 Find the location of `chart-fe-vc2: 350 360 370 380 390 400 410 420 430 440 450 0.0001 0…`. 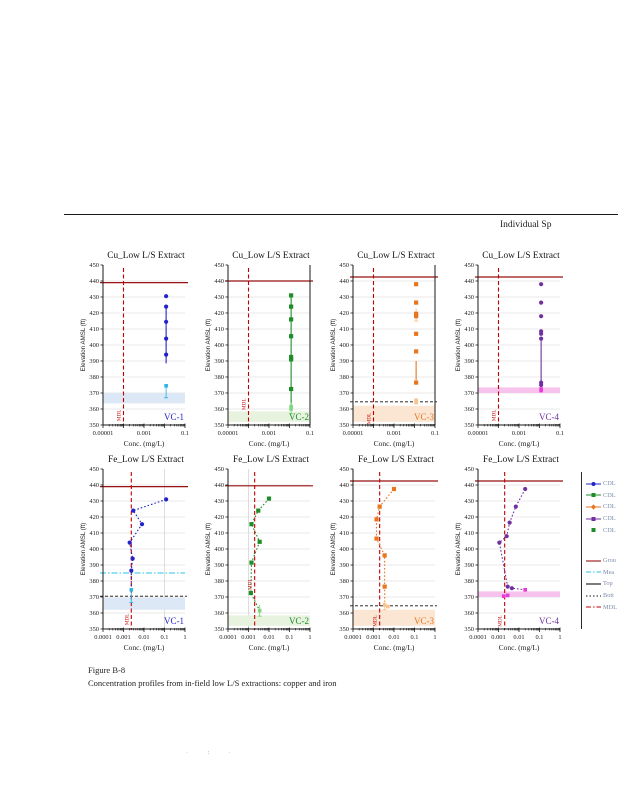

chart-fe-vc2: 350 360 370 380 390 400 410 420 430 440 450 0.0001 0… is located at coordinates (265, 554).